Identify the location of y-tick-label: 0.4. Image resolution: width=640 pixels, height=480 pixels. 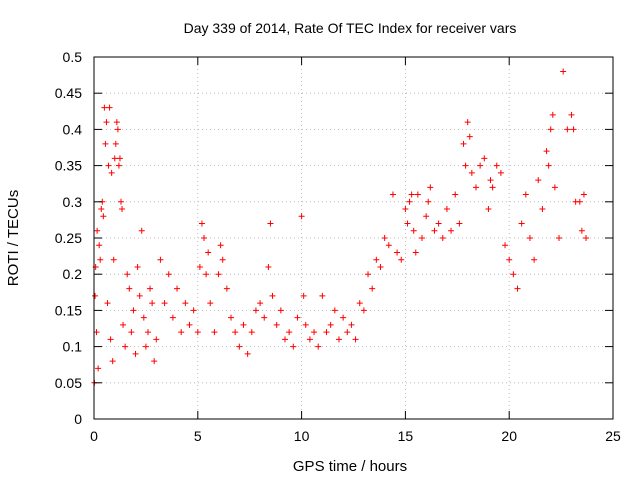
(73, 129).